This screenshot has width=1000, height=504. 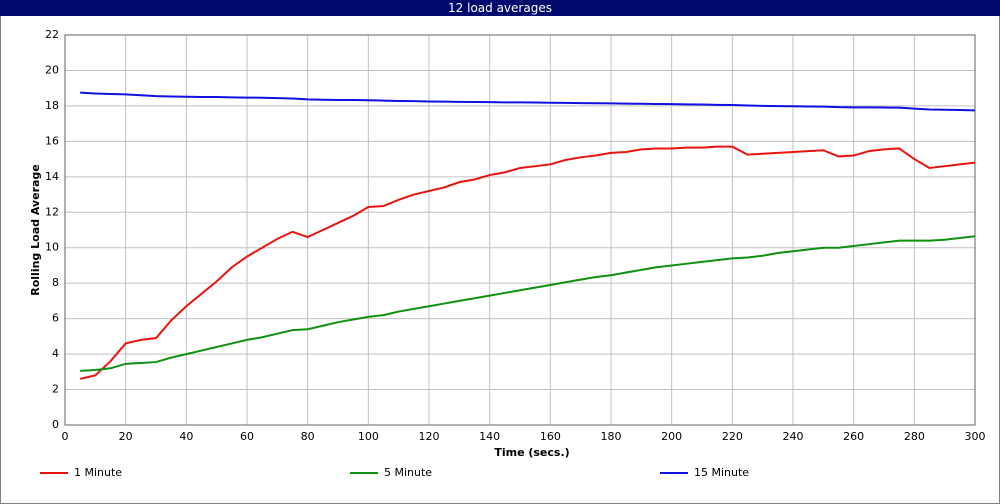 What do you see at coordinates (531, 452) in the screenshot?
I see `x-axis-label: Time (secs.)` at bounding box center [531, 452].